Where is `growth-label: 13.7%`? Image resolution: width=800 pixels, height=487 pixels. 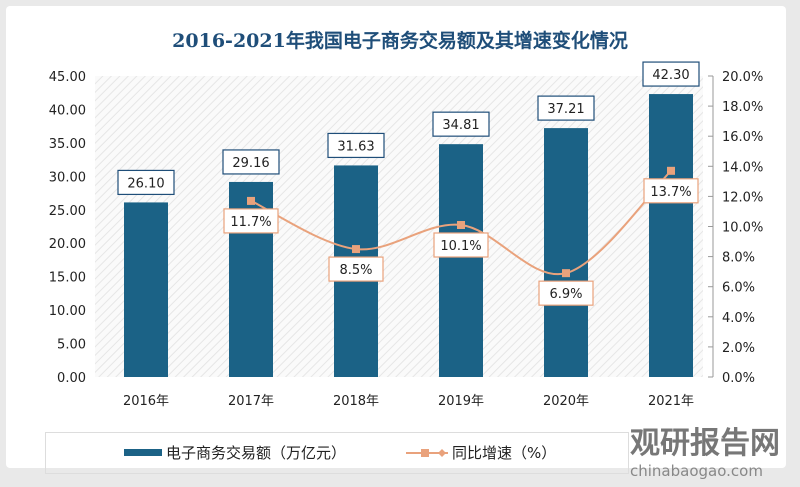
growth-label: 13.7% is located at coordinates (670, 192).